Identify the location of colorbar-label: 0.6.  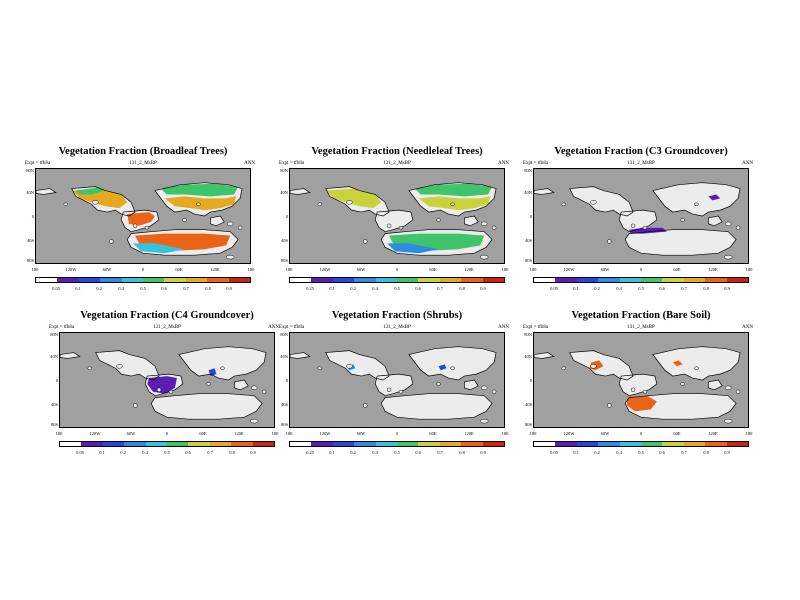
(164, 288).